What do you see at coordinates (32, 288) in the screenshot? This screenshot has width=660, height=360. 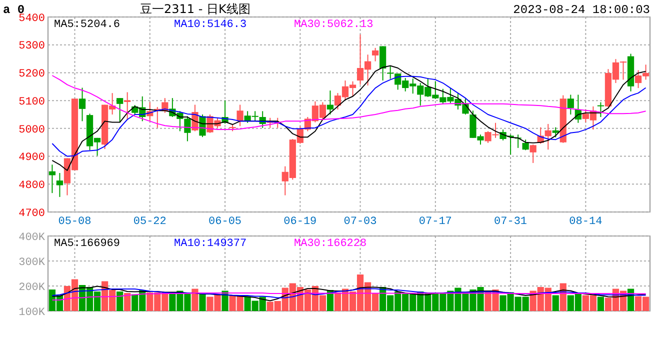 I see `y-tick-label: 200K` at bounding box center [32, 288].